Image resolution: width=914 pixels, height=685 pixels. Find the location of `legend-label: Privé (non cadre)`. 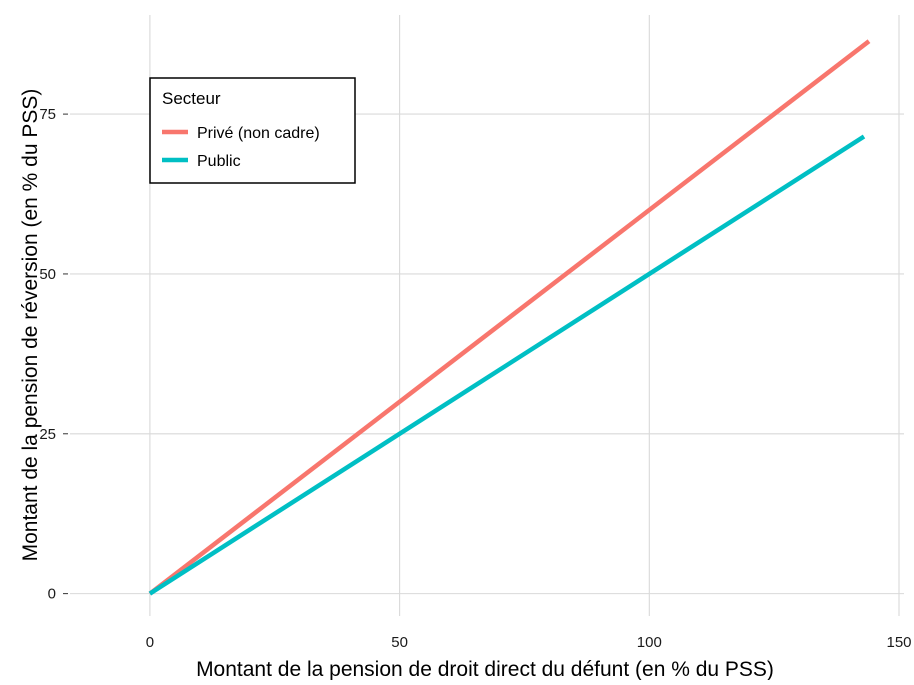

legend-label: Privé (non cadre) is located at coordinates (258, 133).